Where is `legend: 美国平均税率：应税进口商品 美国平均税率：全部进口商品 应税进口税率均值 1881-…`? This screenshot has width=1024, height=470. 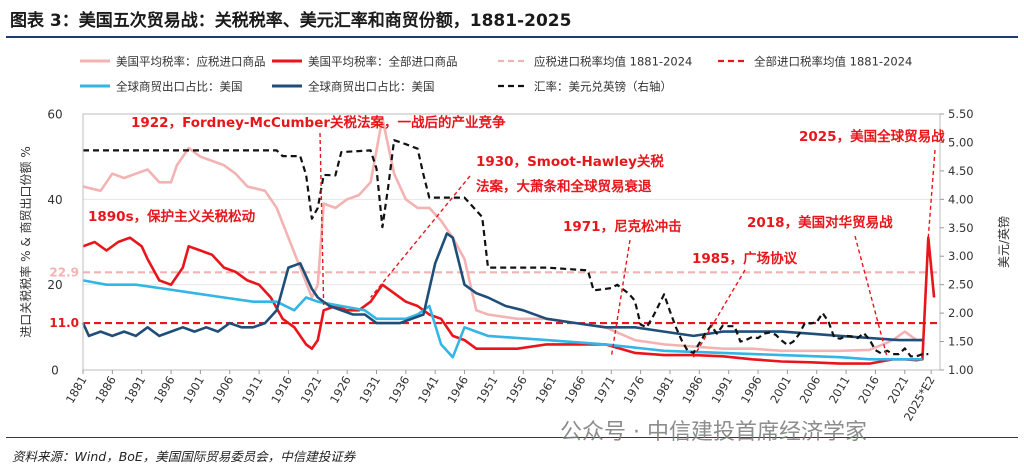 legend: 美国平均税率：应税进口商品 美国平均税率：全部进口商品 应税进口税率均值 1881-… is located at coordinates (496, 74).